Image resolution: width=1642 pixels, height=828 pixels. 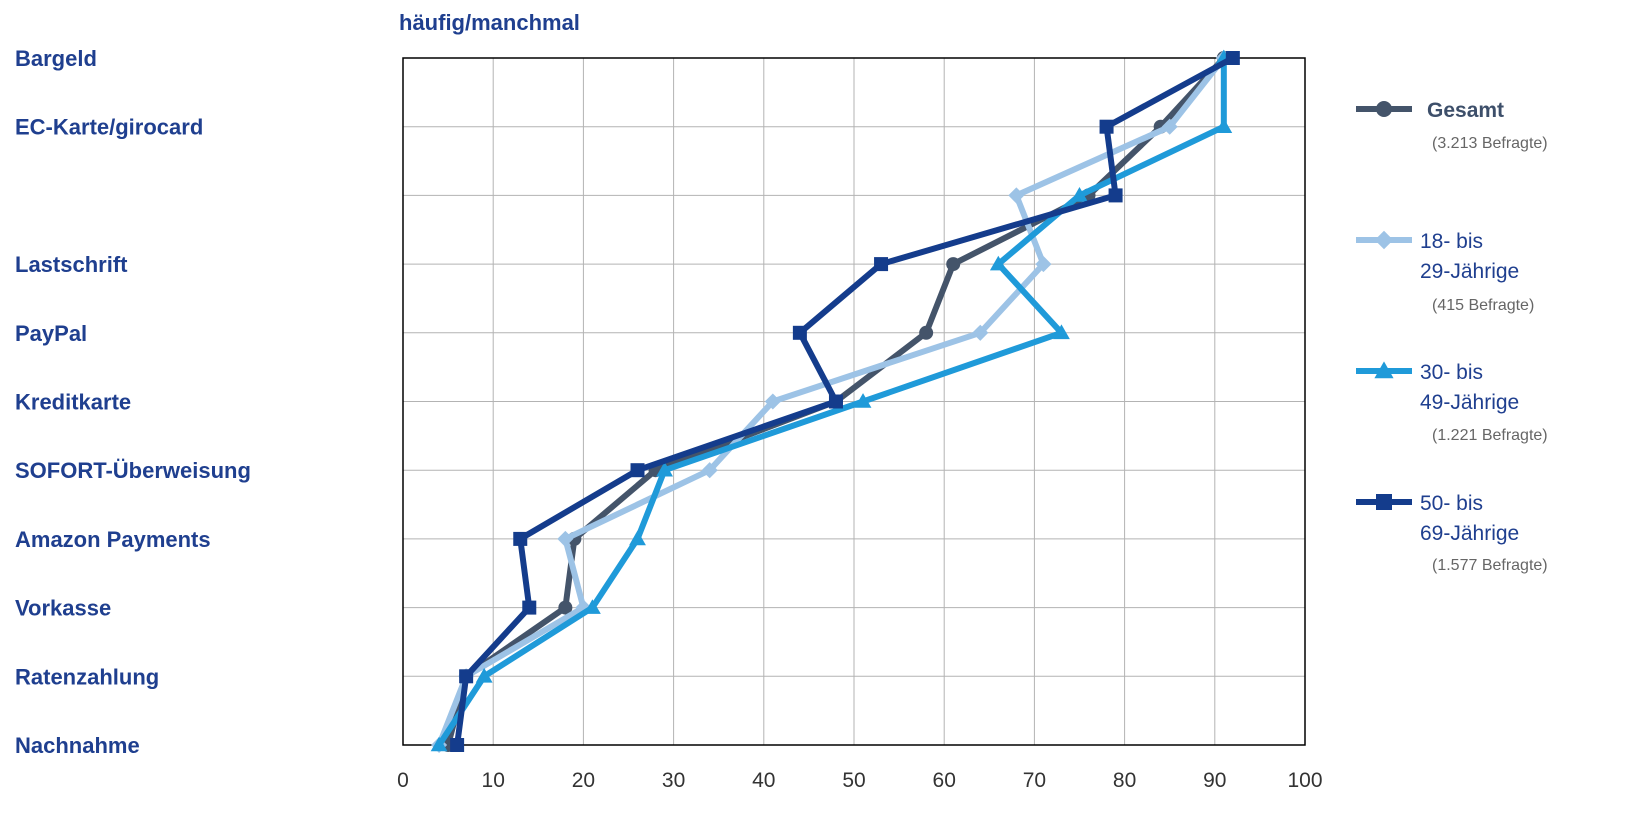 What do you see at coordinates (1214, 780) in the screenshot?
I see `x-tick-label: 90` at bounding box center [1214, 780].